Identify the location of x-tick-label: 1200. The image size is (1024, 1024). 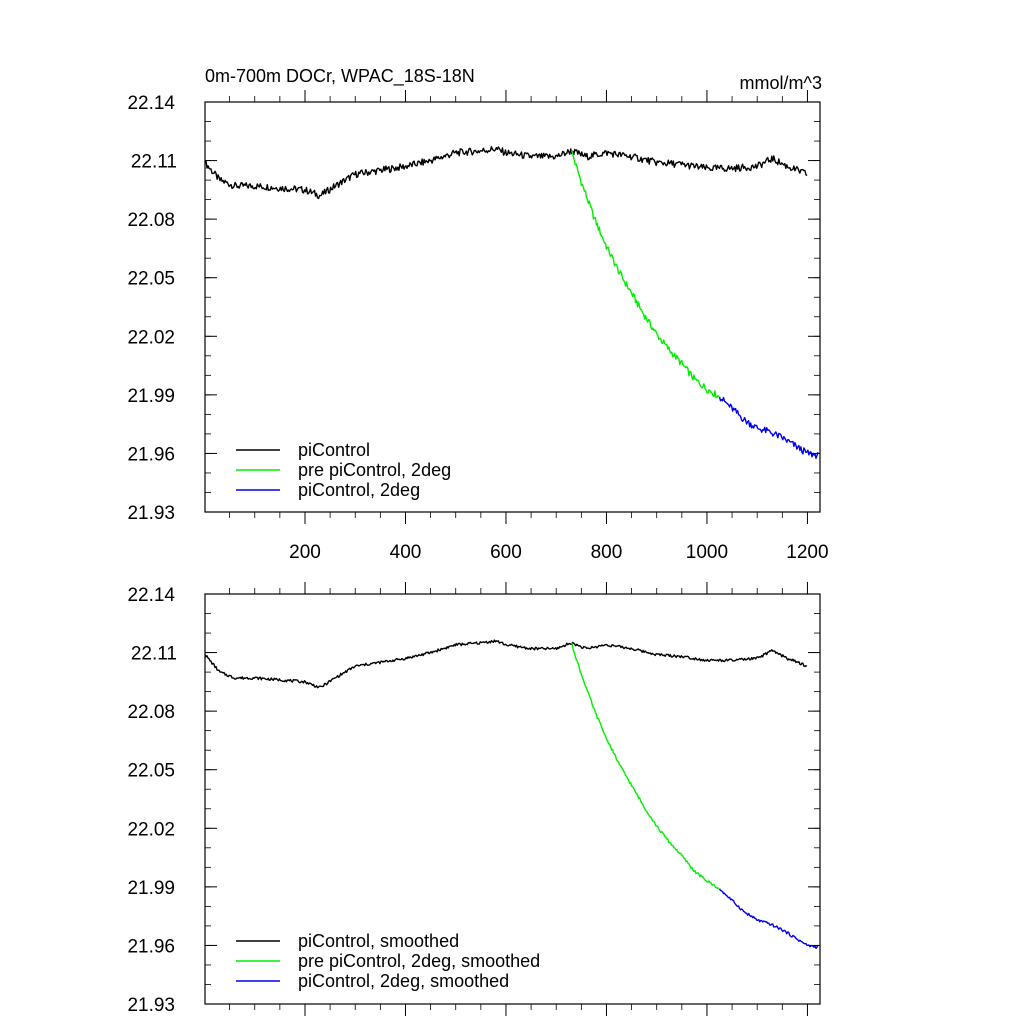
(807, 552).